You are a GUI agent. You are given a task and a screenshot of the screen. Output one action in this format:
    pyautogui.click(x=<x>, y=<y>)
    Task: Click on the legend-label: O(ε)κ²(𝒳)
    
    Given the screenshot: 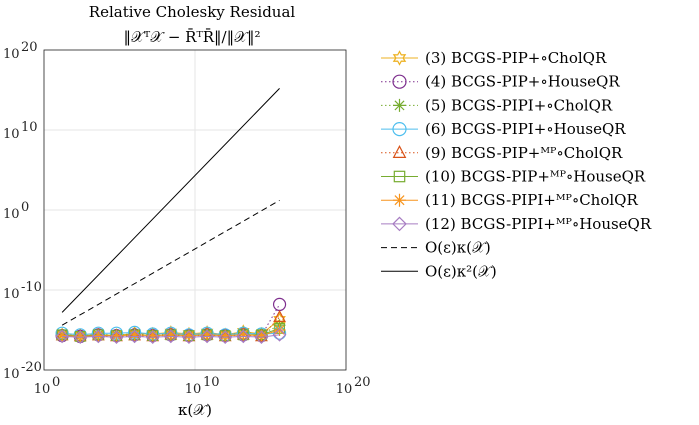 What is the action you would take?
    pyautogui.click(x=461, y=271)
    